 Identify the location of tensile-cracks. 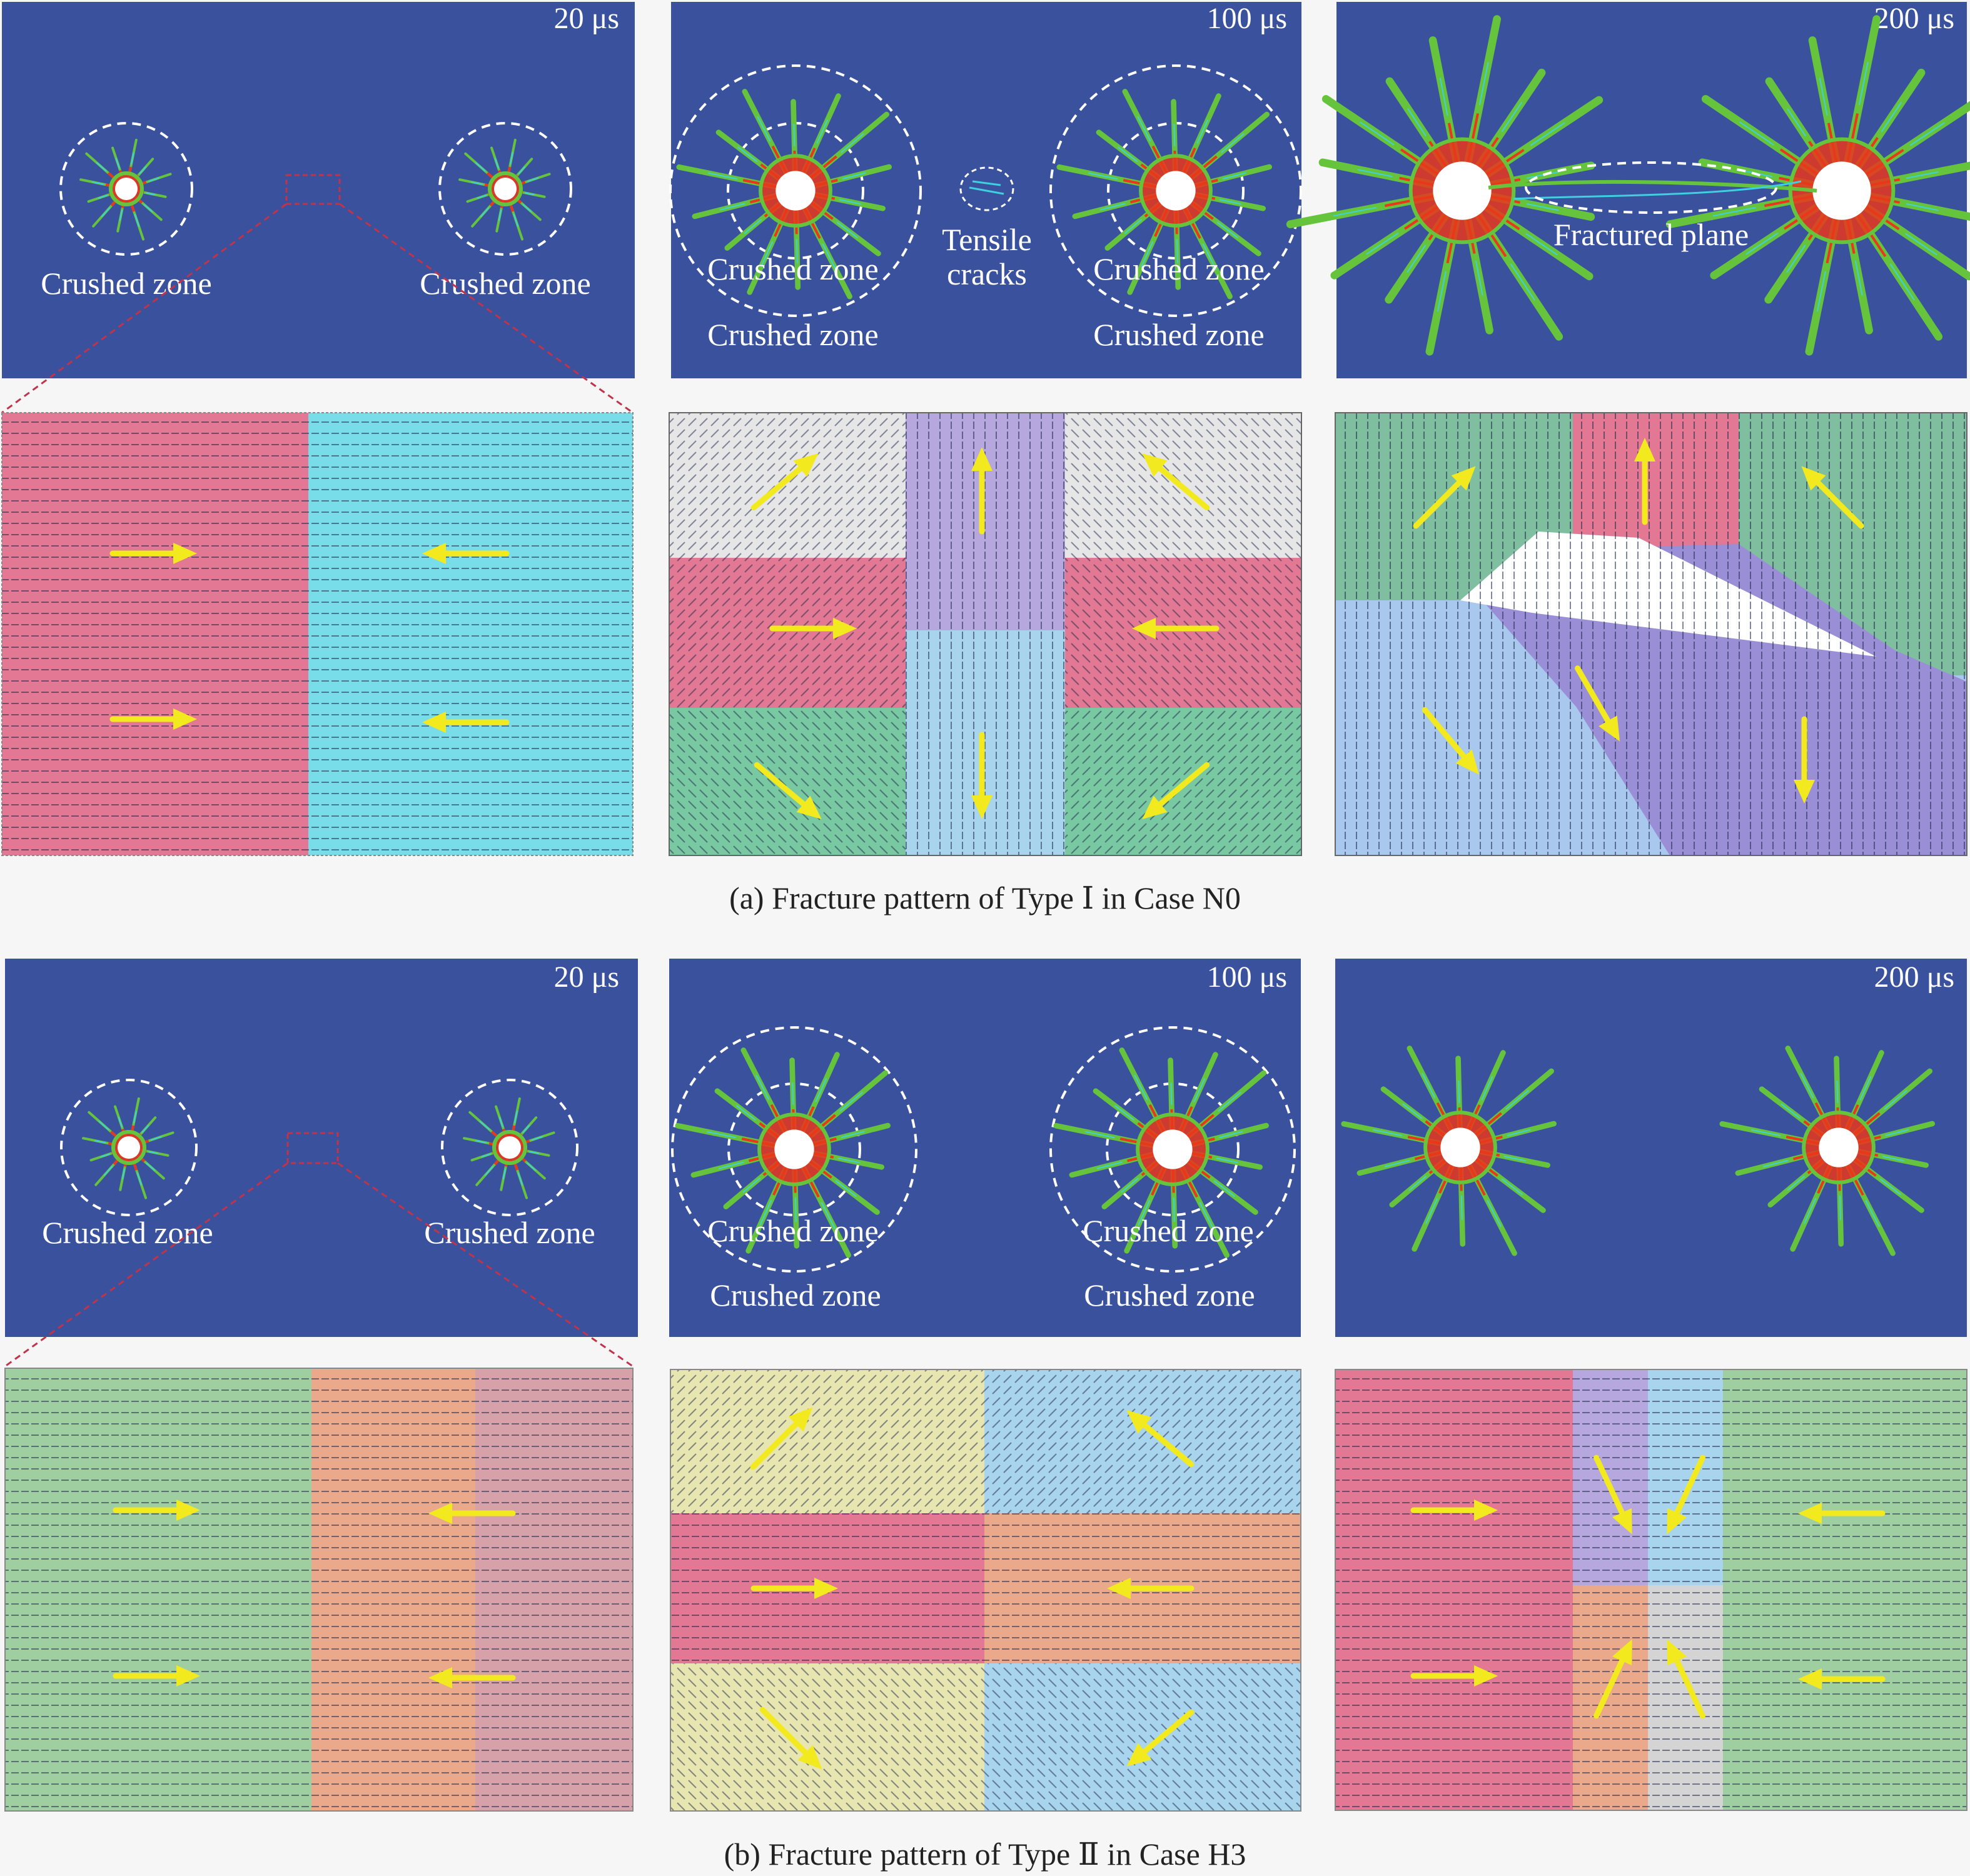
(987, 188).